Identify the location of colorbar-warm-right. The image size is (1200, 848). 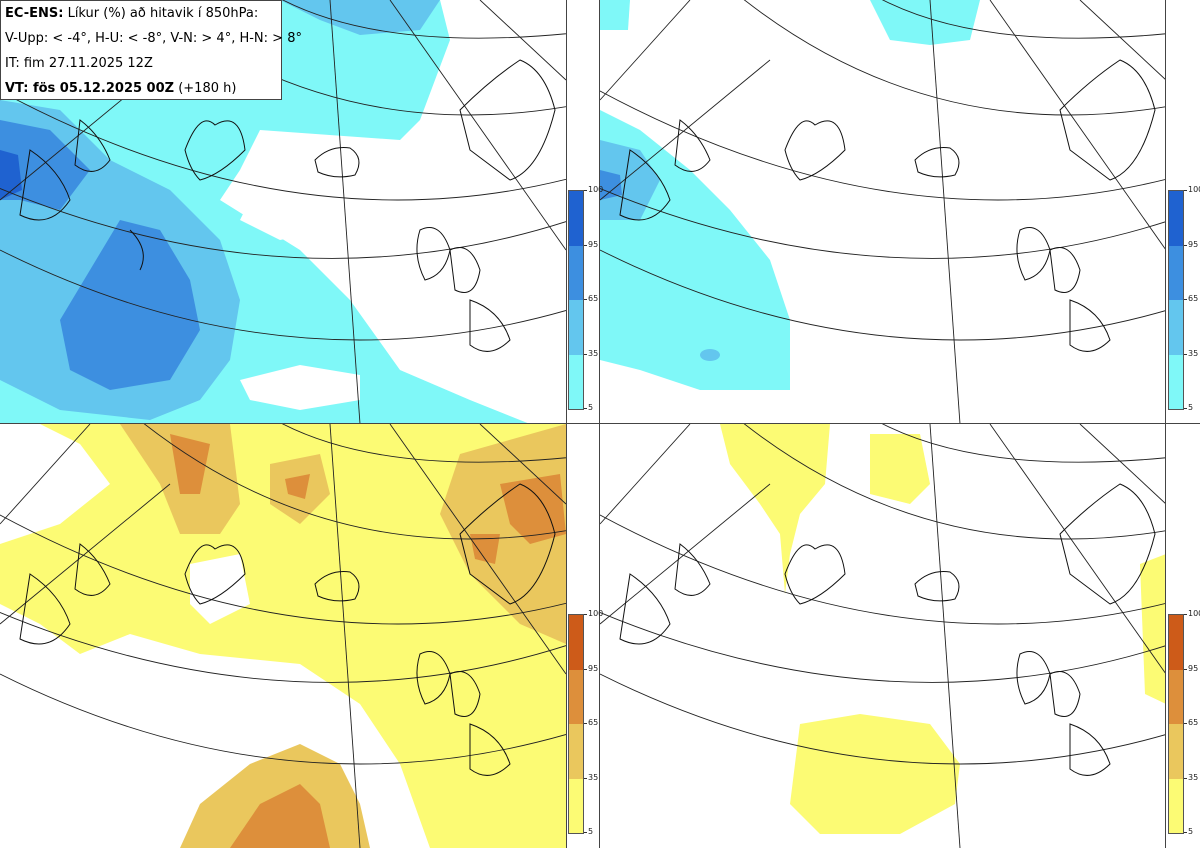
(1176, 724).